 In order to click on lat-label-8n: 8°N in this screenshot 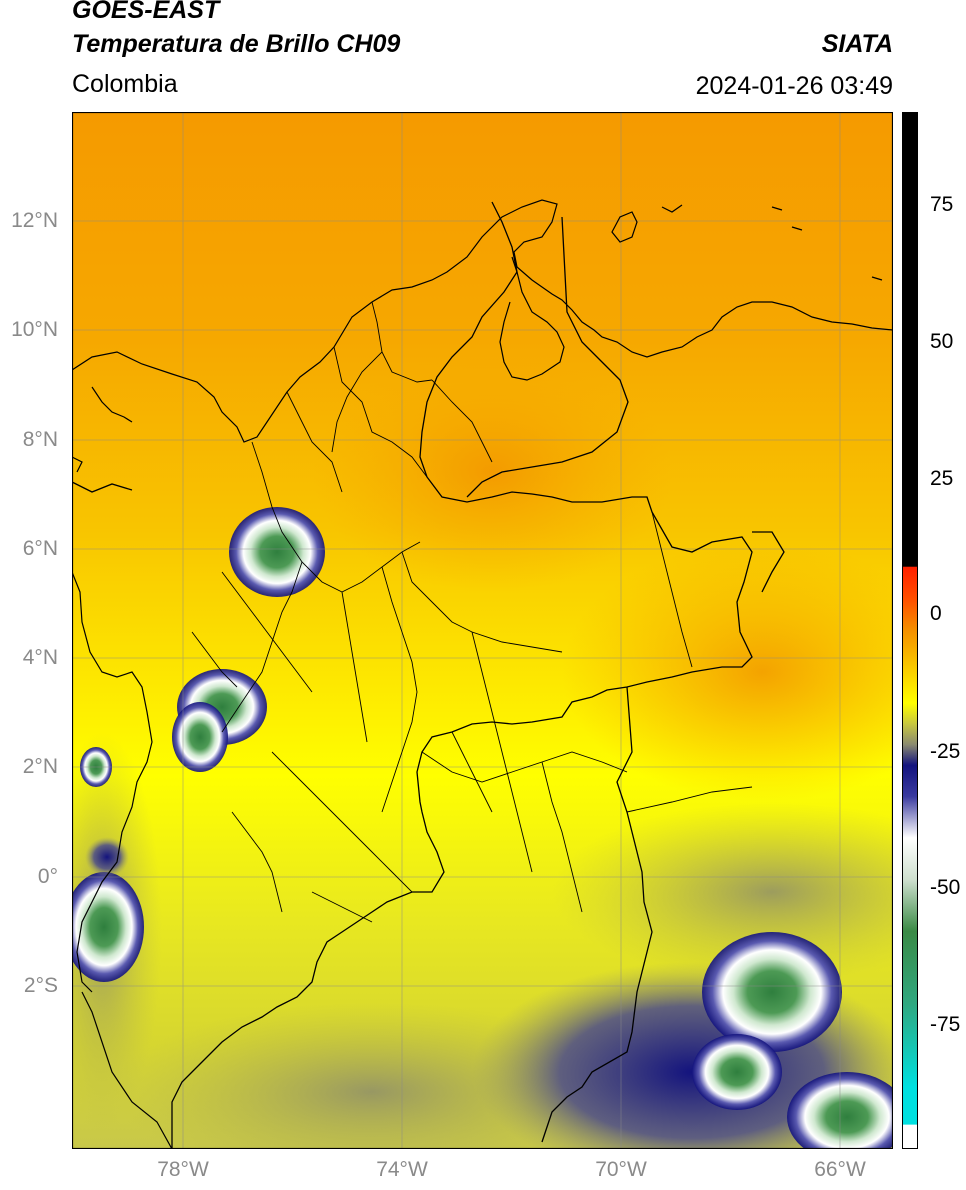, I will do `click(40, 439)`.